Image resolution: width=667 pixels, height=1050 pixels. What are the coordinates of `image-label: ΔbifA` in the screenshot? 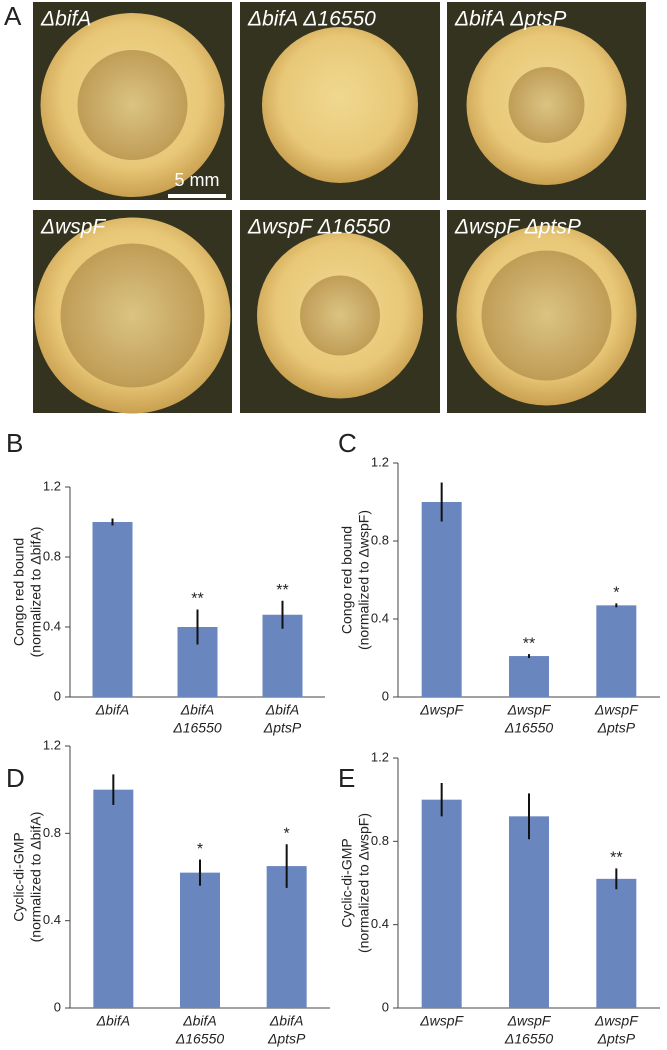 It's located at (65, 19).